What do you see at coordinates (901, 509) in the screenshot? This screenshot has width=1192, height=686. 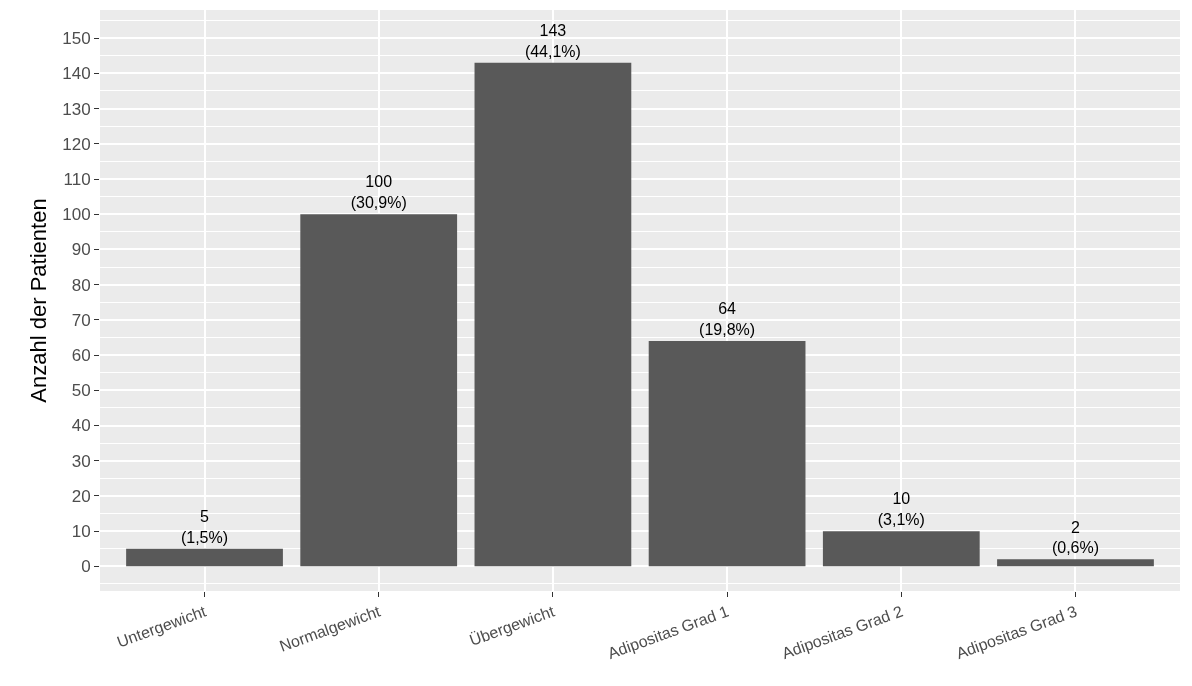 I see `data-label: 10 (3,1%)` at bounding box center [901, 509].